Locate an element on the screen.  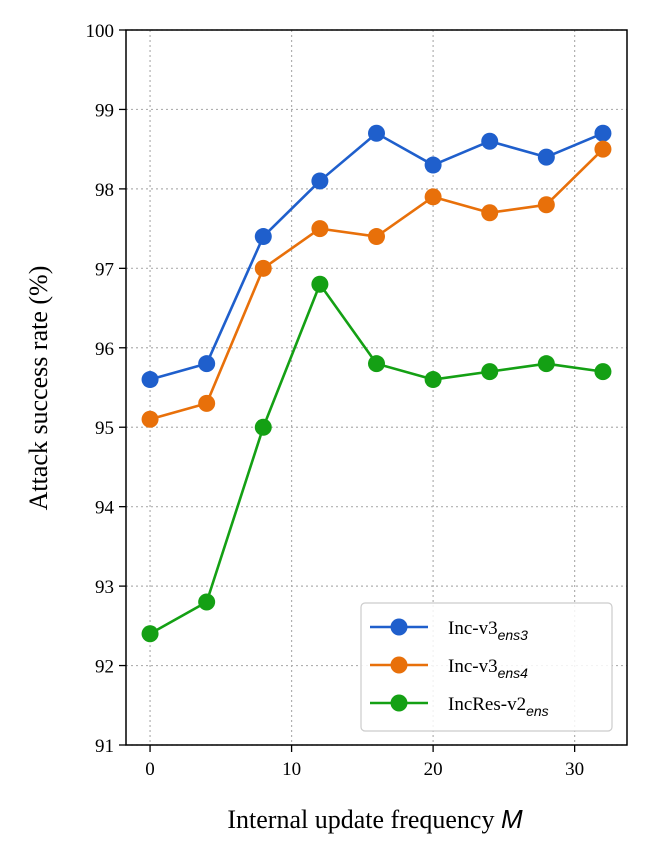
y-tick-label: 92 is located at coordinates (104, 667).